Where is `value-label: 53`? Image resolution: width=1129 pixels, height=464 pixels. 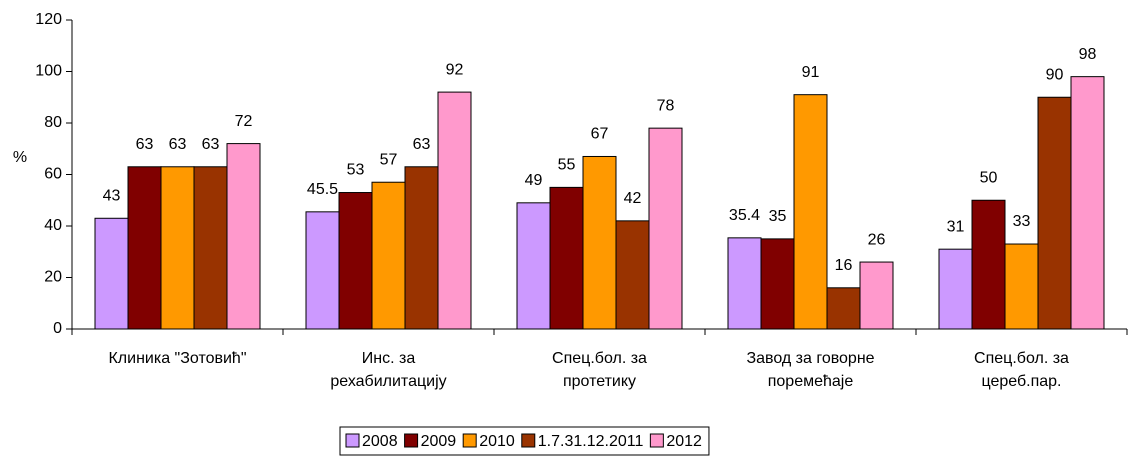
value-label: 53 is located at coordinates (356, 170).